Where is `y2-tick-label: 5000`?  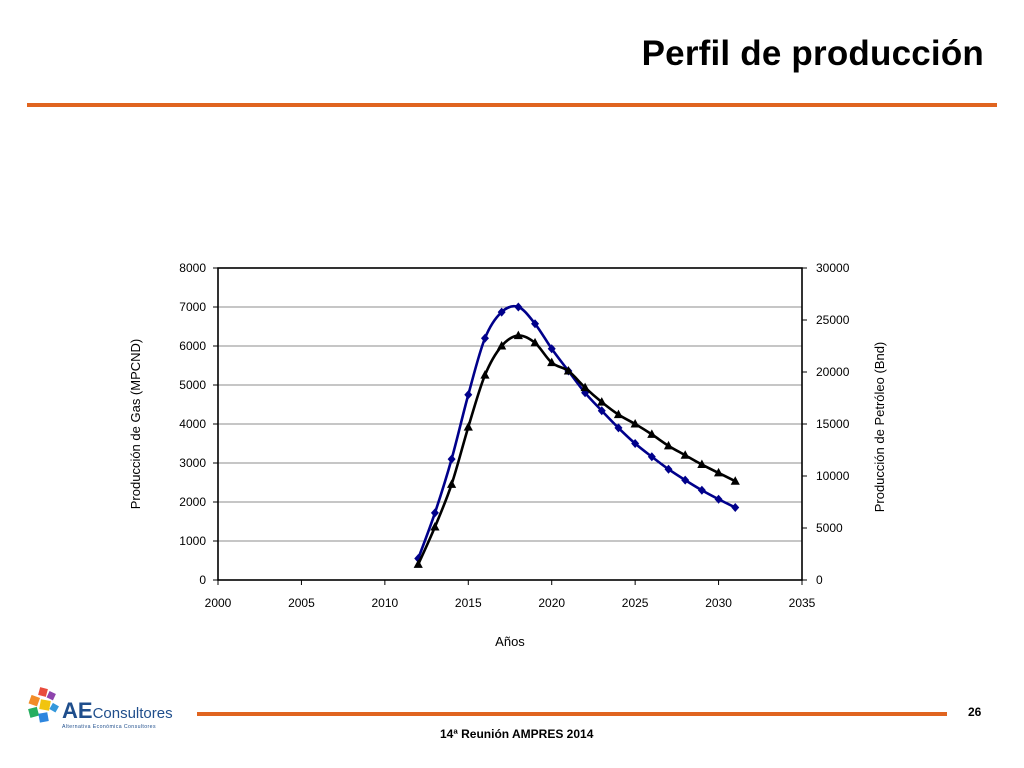 y2-tick-label: 5000 is located at coordinates (829, 528).